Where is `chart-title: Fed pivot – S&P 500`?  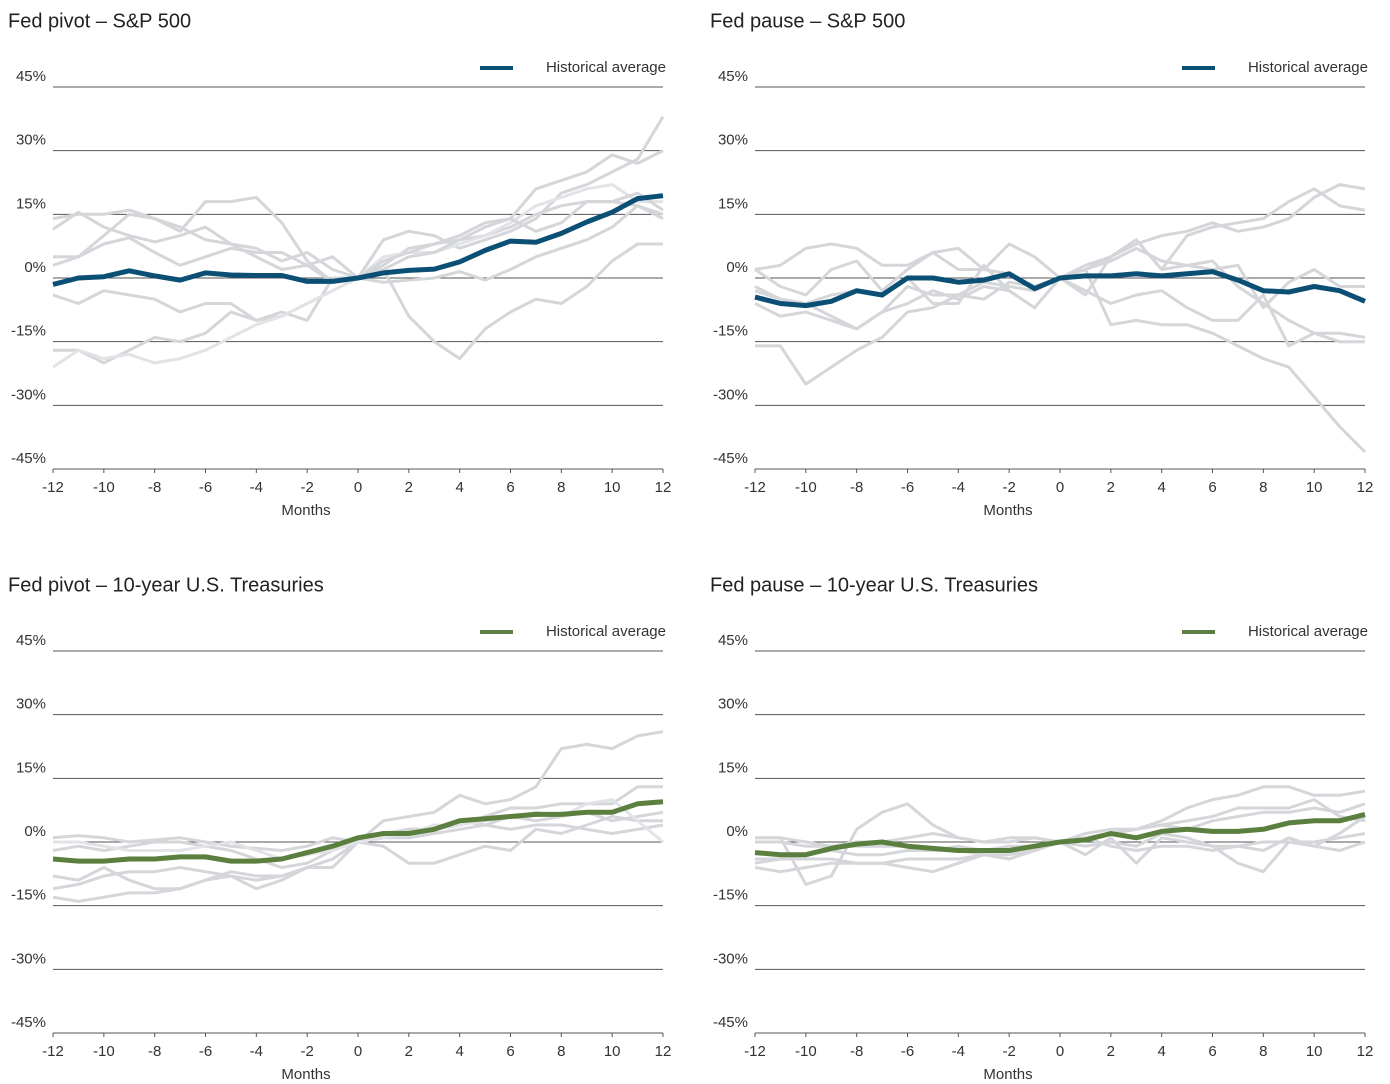
chart-title: Fed pivot – S&P 500 is located at coordinates (99, 21).